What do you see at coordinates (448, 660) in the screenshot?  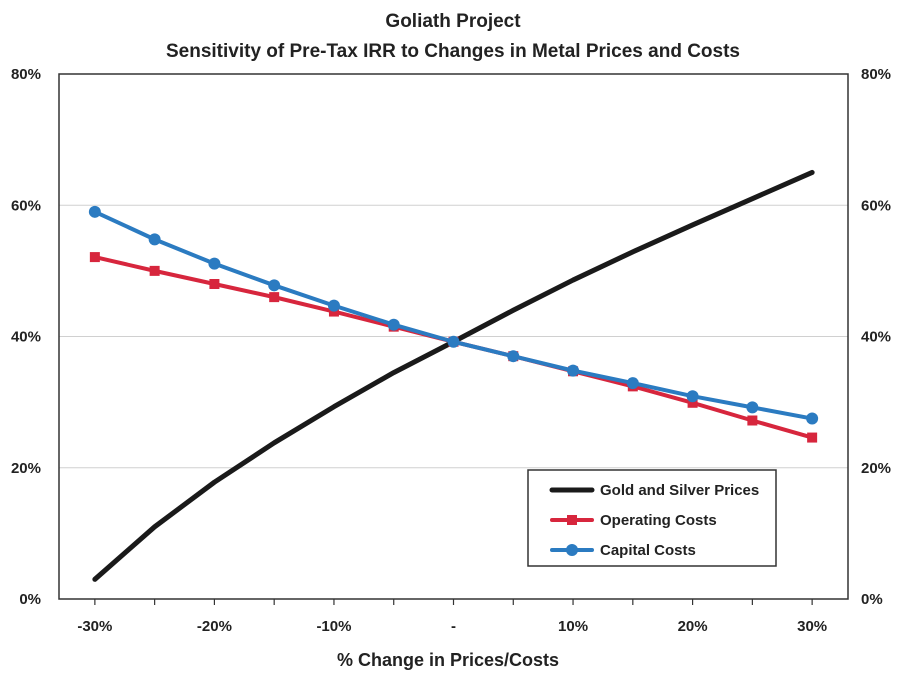 I see `x-axis-title: % Change in Prices/Costs` at bounding box center [448, 660].